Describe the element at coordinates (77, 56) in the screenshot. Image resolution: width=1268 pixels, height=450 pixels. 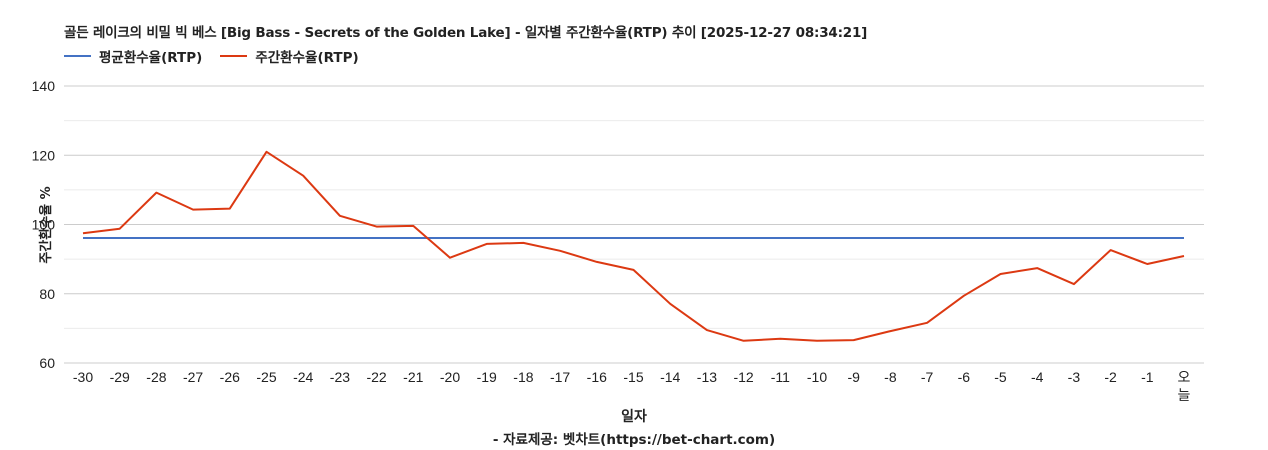
I see `legend-swatch-average-icon` at that location.